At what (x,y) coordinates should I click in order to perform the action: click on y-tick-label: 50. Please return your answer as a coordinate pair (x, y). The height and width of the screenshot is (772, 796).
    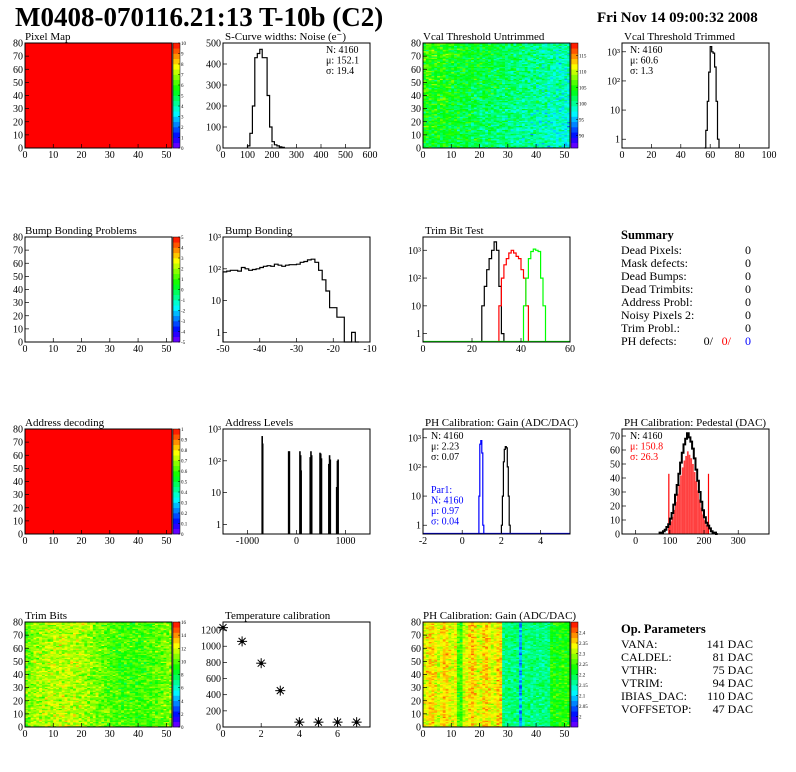
    Looking at the image, I should click on (615, 465).